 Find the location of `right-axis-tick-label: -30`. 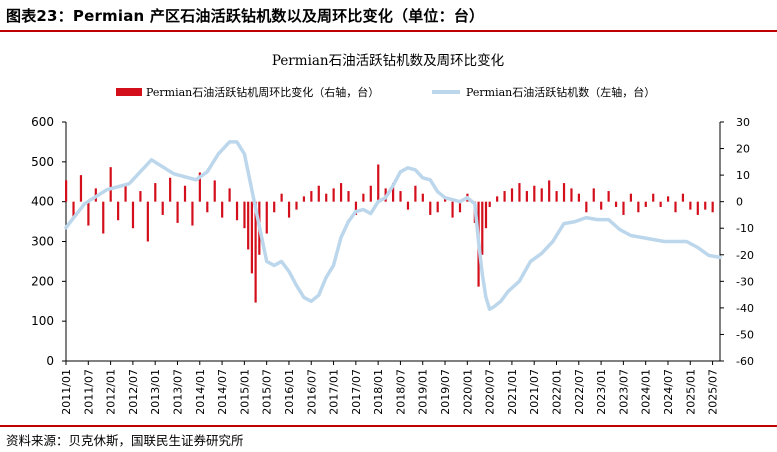

right-axis-tick-label: -30 is located at coordinates (745, 281).